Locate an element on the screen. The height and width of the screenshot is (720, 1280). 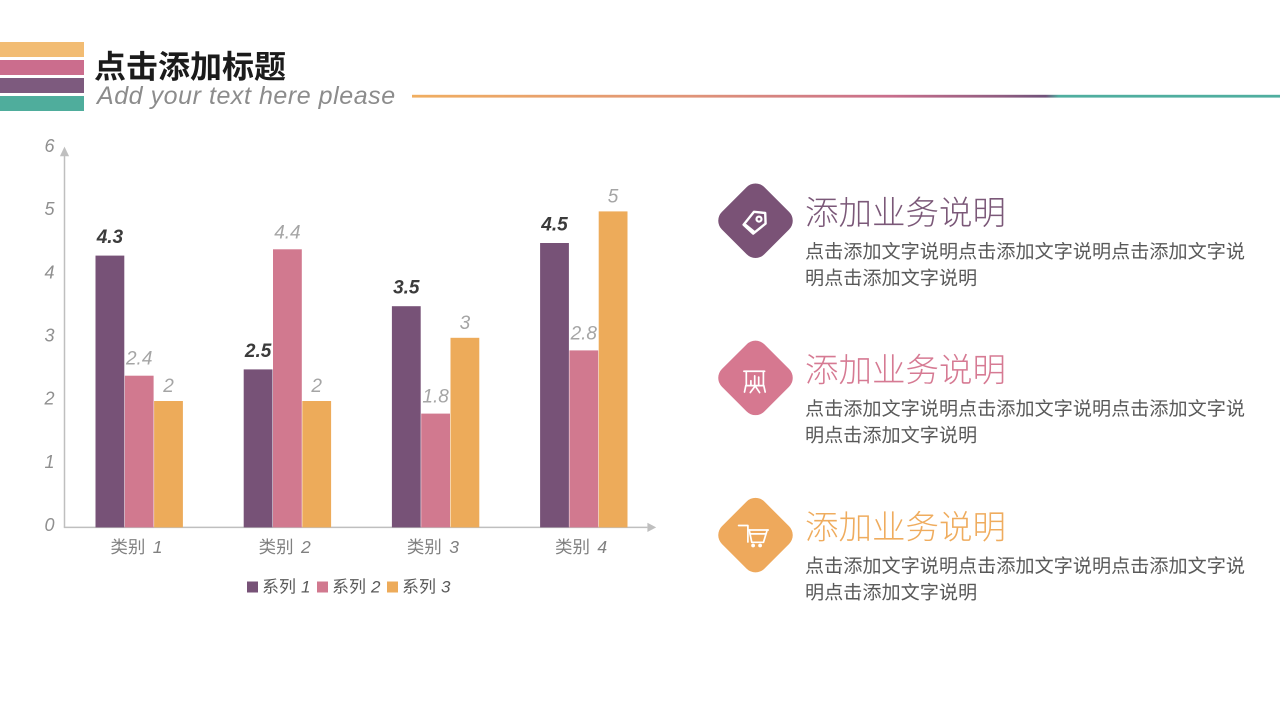
svg-text: 3.5 is located at coordinates (406, 288).